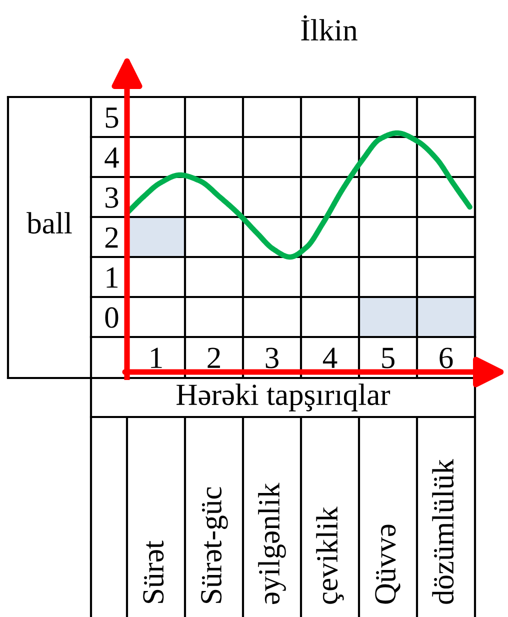 Image resolution: width=508 pixels, height=617 pixels. Describe the element at coordinates (112, 277) in the screenshot. I see `y-tick-label: 1` at that location.